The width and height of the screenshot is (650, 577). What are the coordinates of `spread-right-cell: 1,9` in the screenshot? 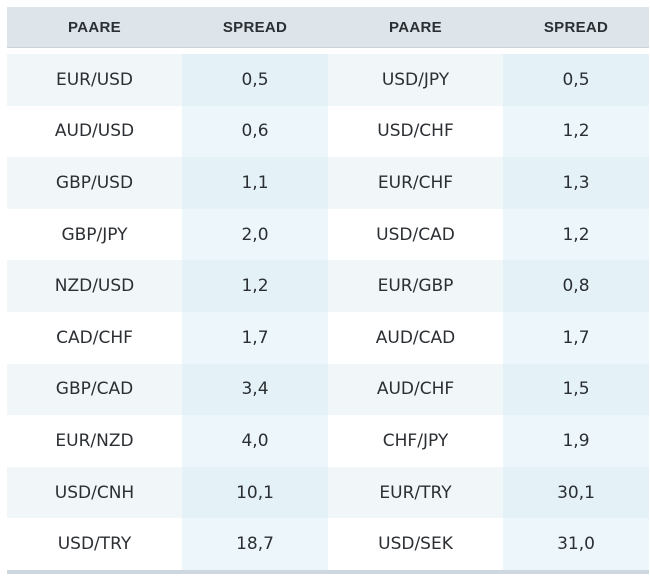 It's located at (576, 441).